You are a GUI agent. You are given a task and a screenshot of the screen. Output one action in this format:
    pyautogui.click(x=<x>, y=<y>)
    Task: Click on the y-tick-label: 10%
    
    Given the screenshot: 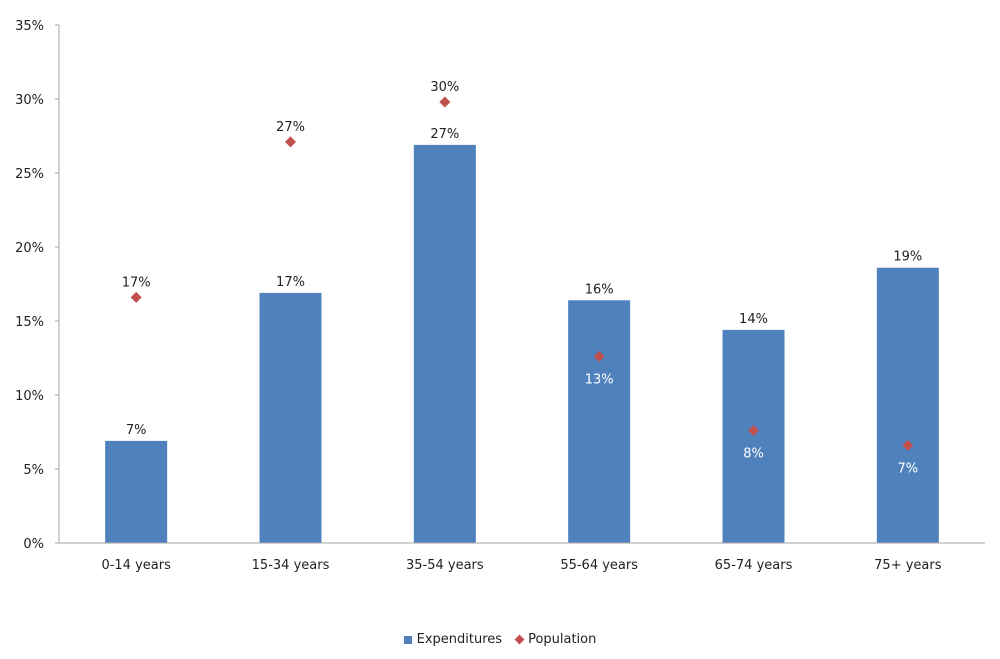 What is the action you would take?
    pyautogui.click(x=29, y=396)
    